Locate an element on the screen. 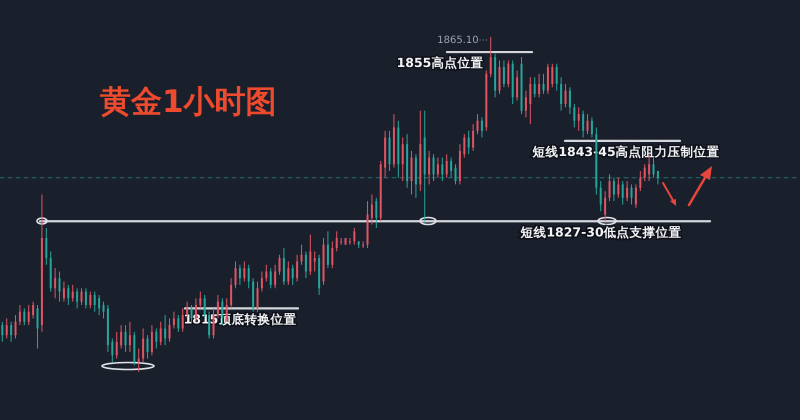 The width and height of the screenshot is (800, 420). text: 黄金1小时图 is located at coordinates (188, 102).